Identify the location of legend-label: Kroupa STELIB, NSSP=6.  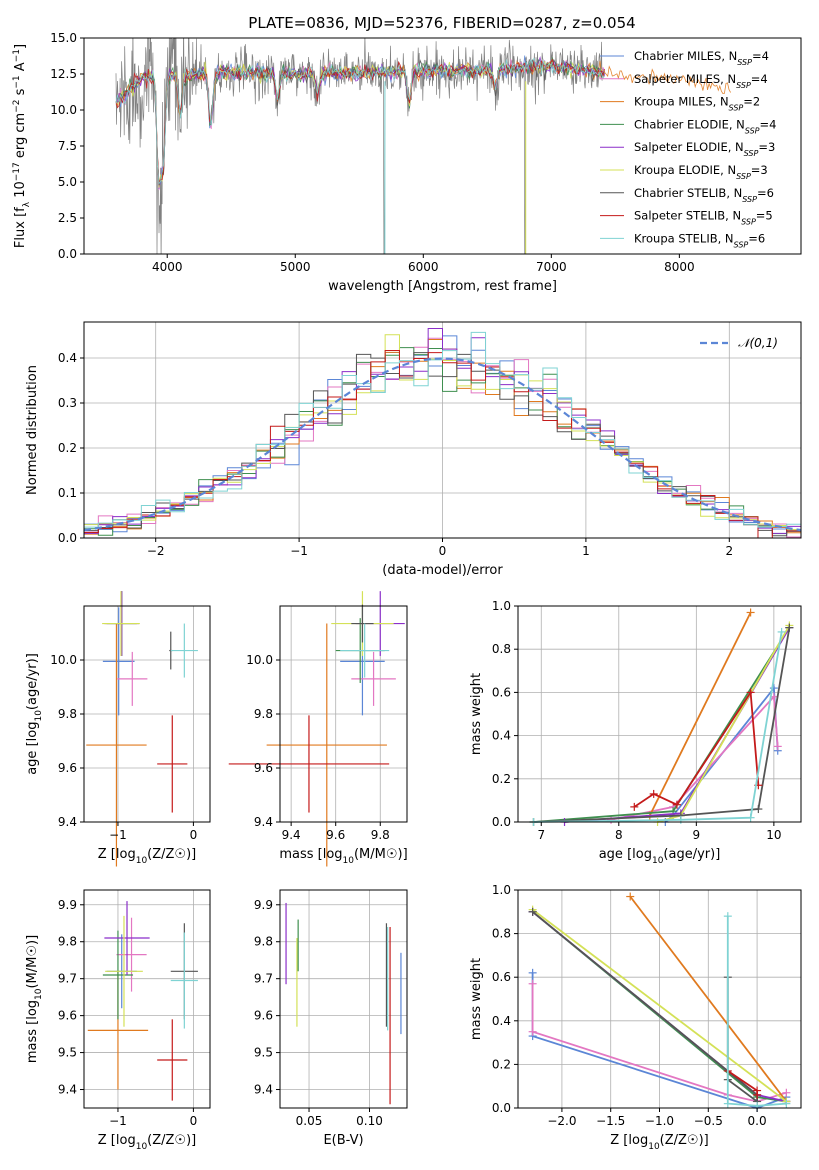
(699, 240).